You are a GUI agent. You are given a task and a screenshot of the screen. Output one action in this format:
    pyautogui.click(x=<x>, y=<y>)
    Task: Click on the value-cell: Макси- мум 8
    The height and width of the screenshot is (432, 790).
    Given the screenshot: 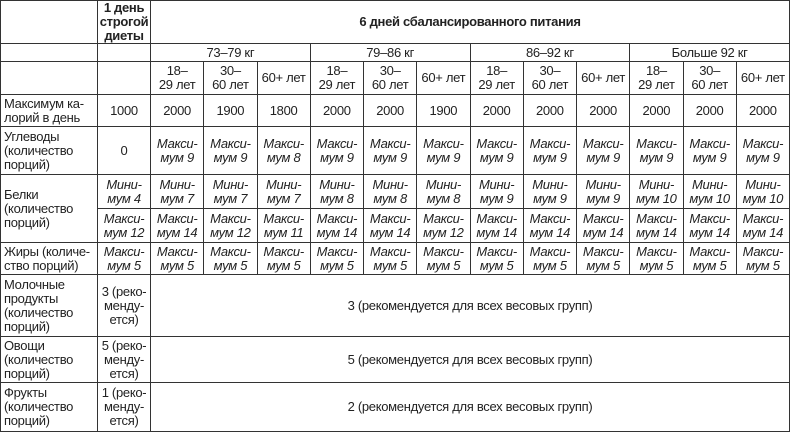 What is the action you would take?
    pyautogui.click(x=283, y=150)
    